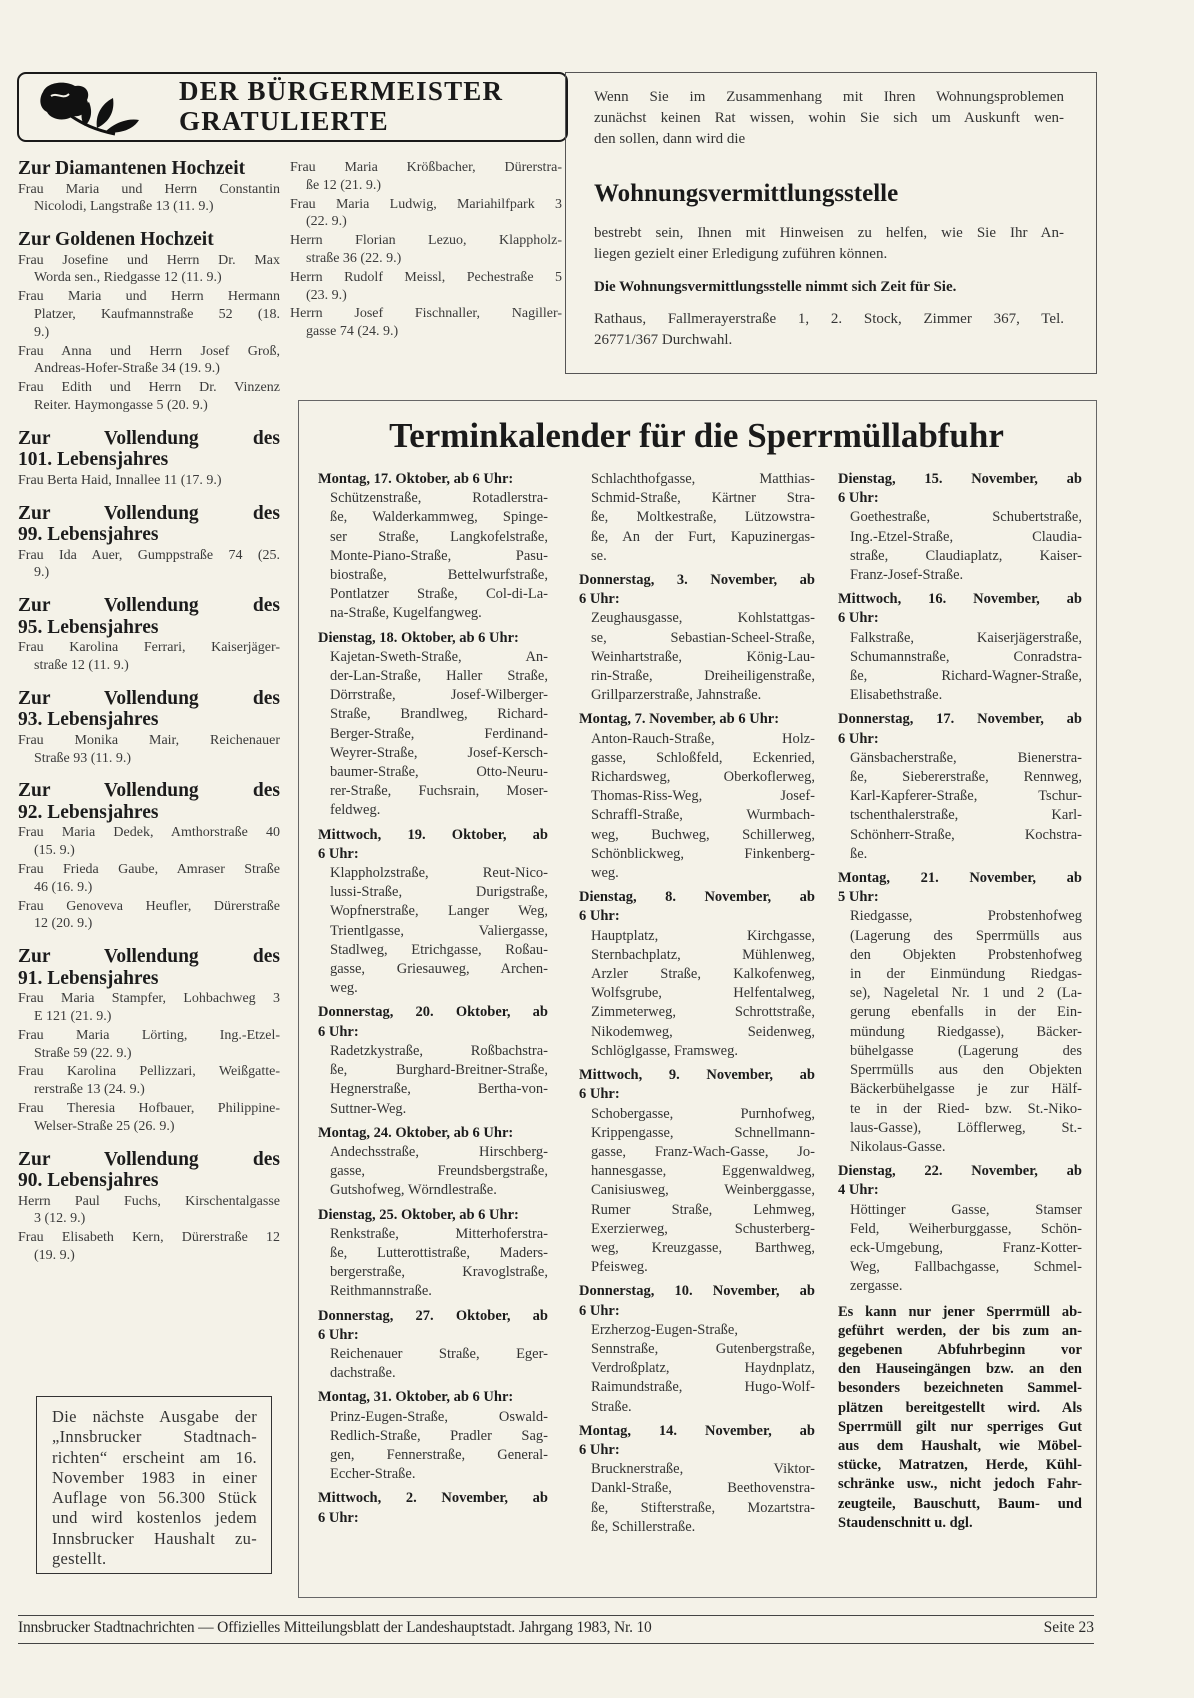 The height and width of the screenshot is (1698, 1194). I want to click on date-line: Montag, 7. November, ab 6 Uhr:, so click(679, 719).